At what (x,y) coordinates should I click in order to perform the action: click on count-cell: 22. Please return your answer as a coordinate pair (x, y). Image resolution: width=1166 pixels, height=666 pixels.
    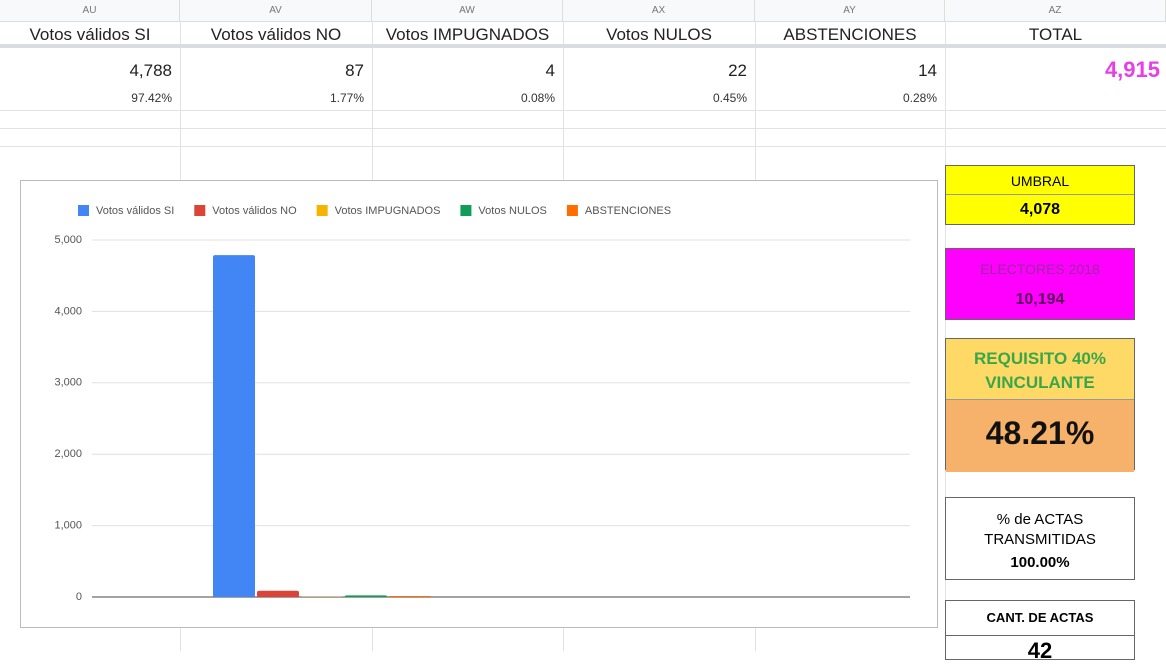
    Looking at the image, I should click on (659, 71).